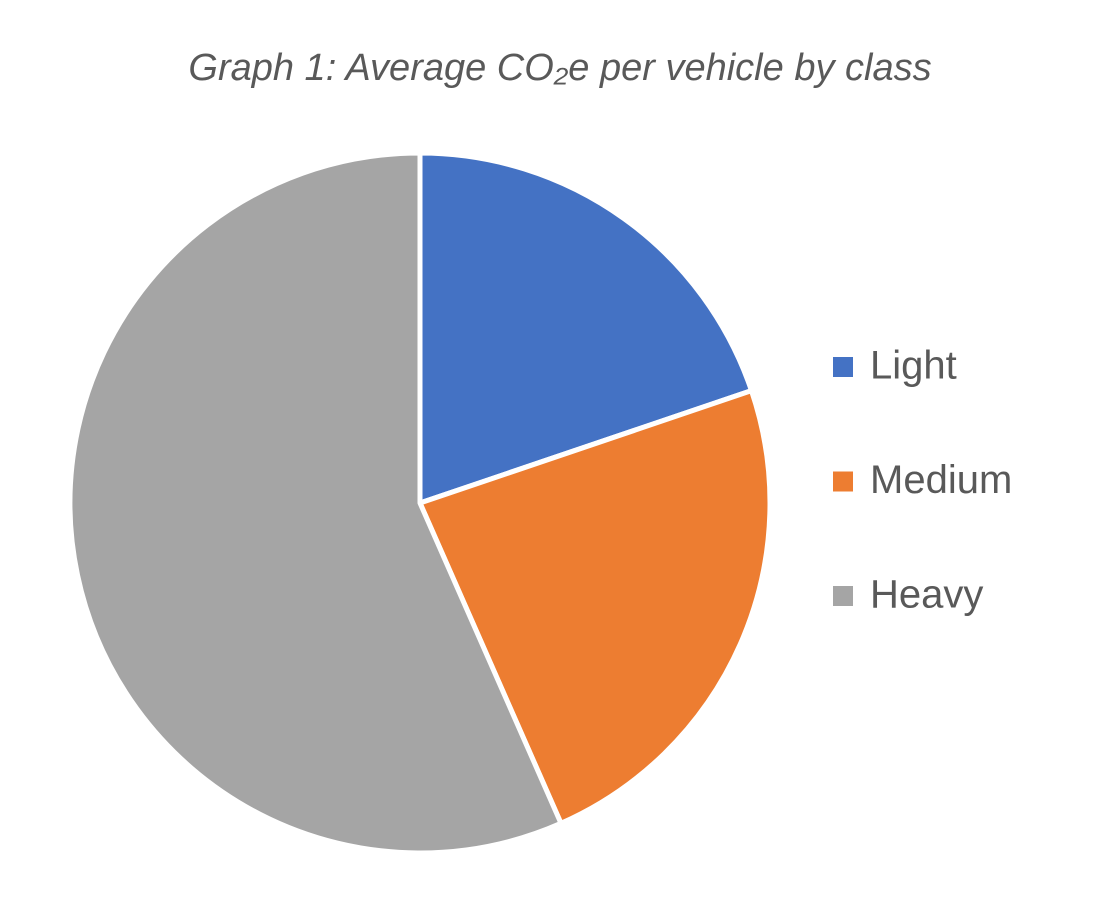 The image size is (1120, 912). What do you see at coordinates (941, 480) in the screenshot?
I see `legend-label: Medium` at bounding box center [941, 480].